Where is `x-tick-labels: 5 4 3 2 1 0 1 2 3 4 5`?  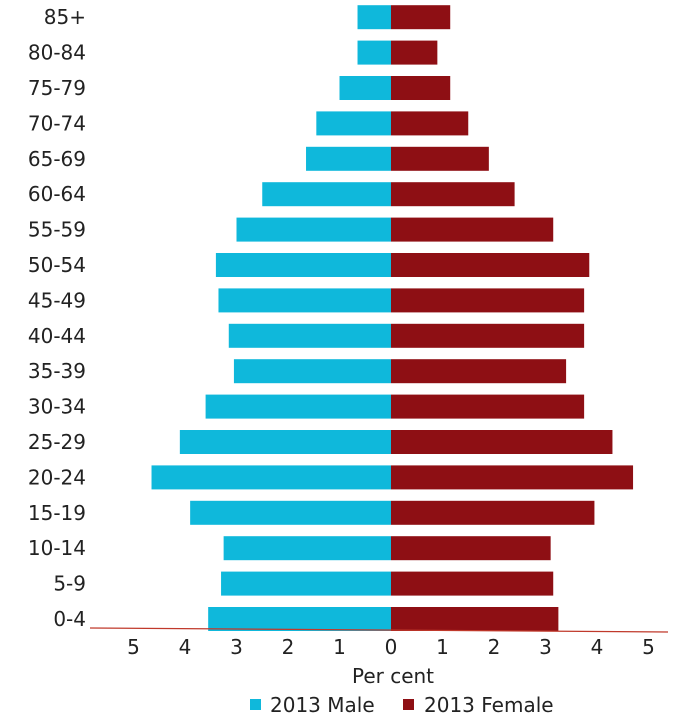 x-tick-labels: 5 4 3 2 1 0 1 2 3 4 5 is located at coordinates (391, 647).